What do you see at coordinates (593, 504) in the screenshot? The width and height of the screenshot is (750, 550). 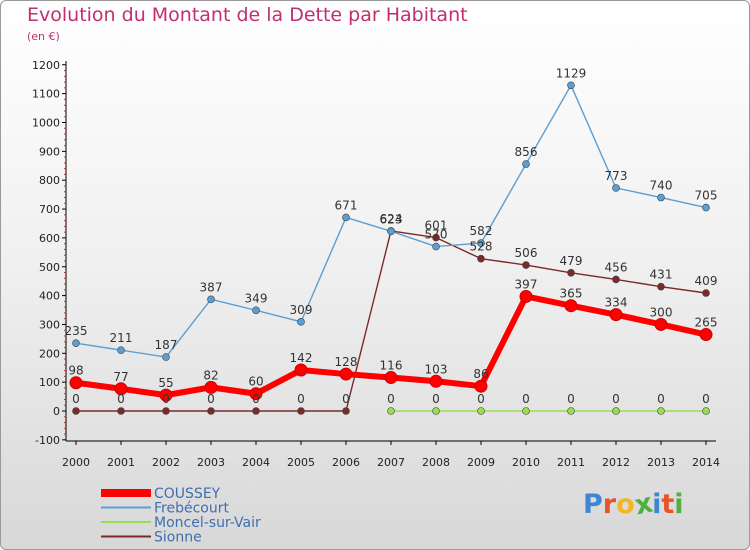 I see `logo-letter: P` at bounding box center [593, 504].